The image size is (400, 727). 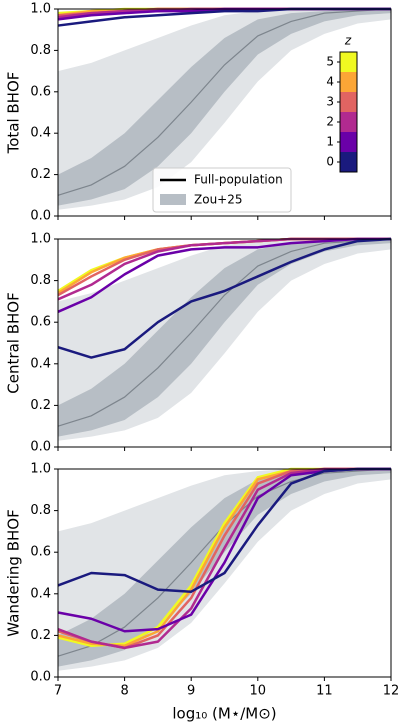 I want to click on x-tick-label: 7, so click(x=58, y=691).